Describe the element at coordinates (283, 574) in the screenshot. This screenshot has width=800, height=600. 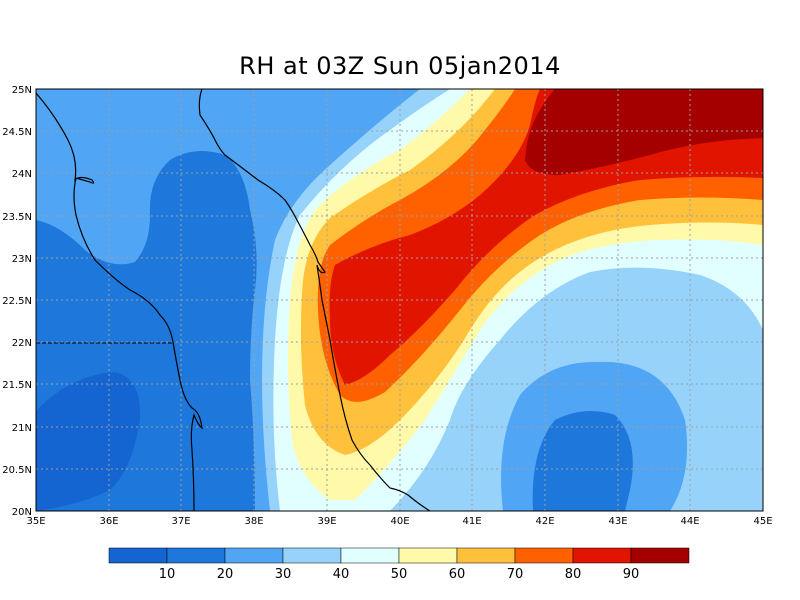
I see `colorbar-label: 30` at that location.